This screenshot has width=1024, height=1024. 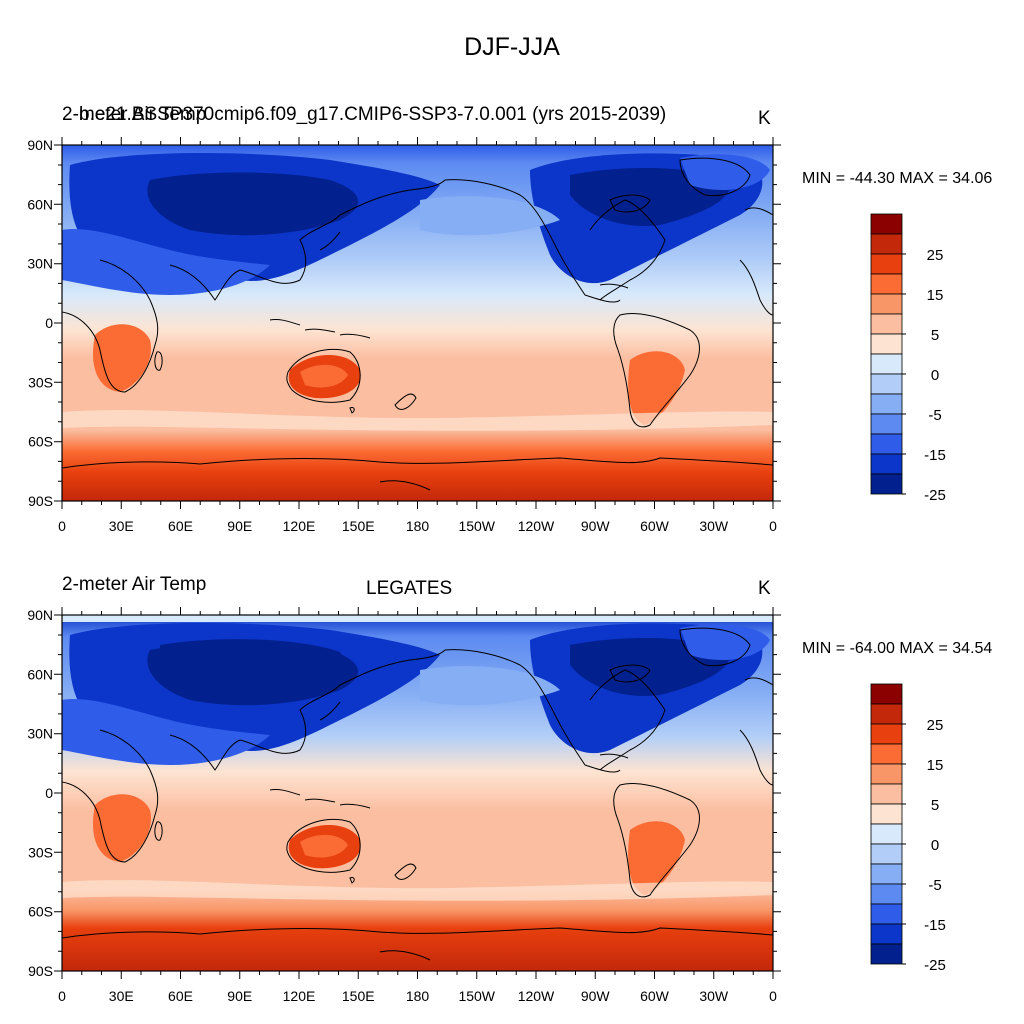 What do you see at coordinates (299, 996) in the screenshot?
I see `panel2-lon-tick-label: 120E` at bounding box center [299, 996].